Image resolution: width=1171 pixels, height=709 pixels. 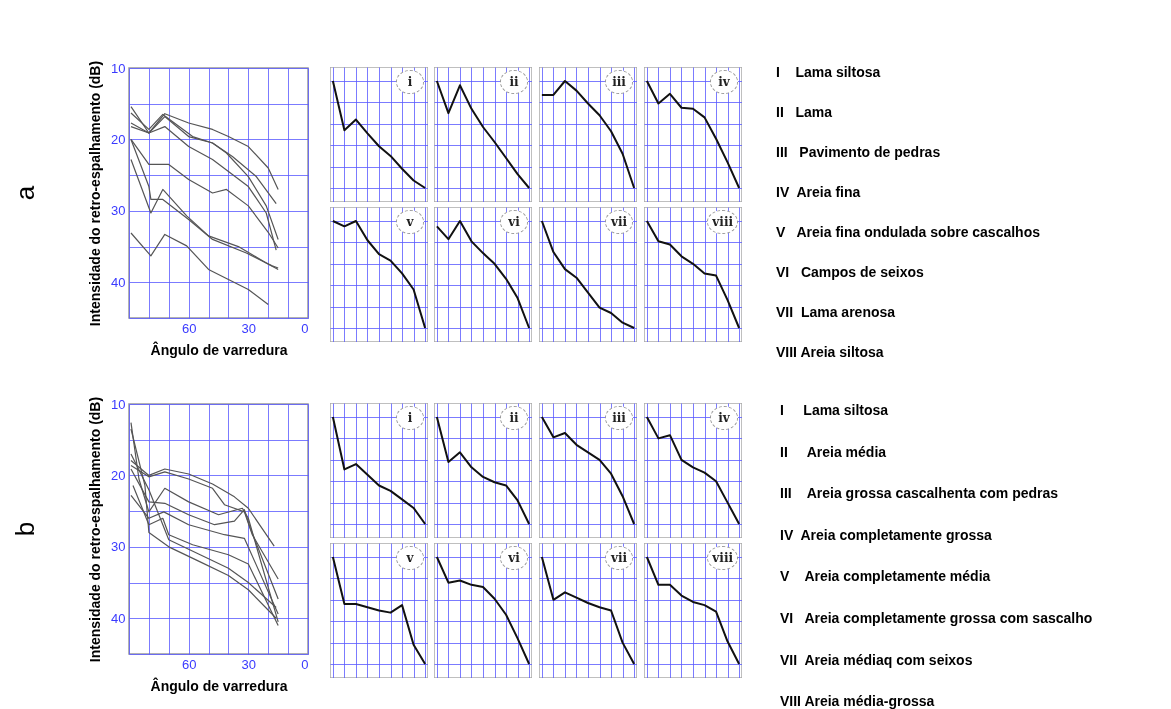 What do you see at coordinates (836, 312) in the screenshot?
I see `text: VII Lama arenosa` at bounding box center [836, 312].